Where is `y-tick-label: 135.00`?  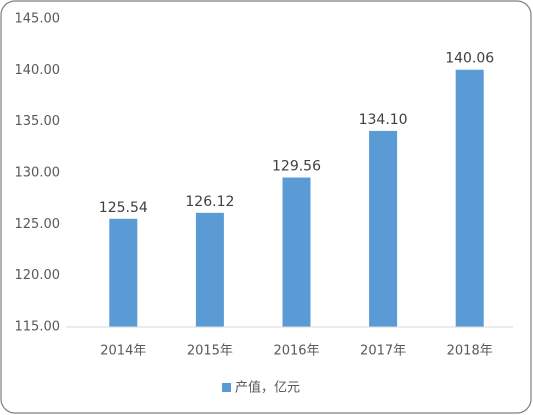
y-tick-label: 135.00 is located at coordinates (38, 121).